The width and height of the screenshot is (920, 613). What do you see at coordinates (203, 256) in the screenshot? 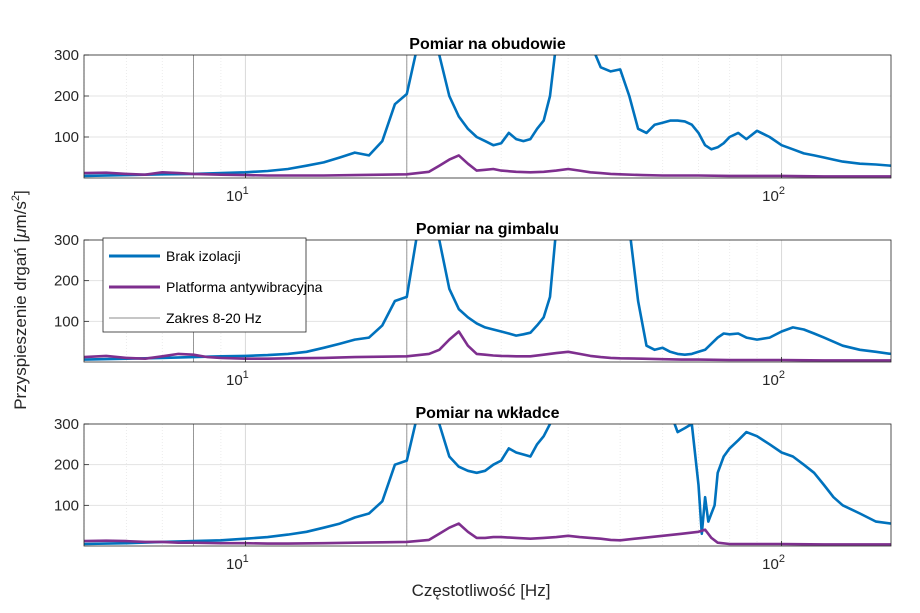
I see `legend-label-brak-izolacji: Brak izolacji` at bounding box center [203, 256].